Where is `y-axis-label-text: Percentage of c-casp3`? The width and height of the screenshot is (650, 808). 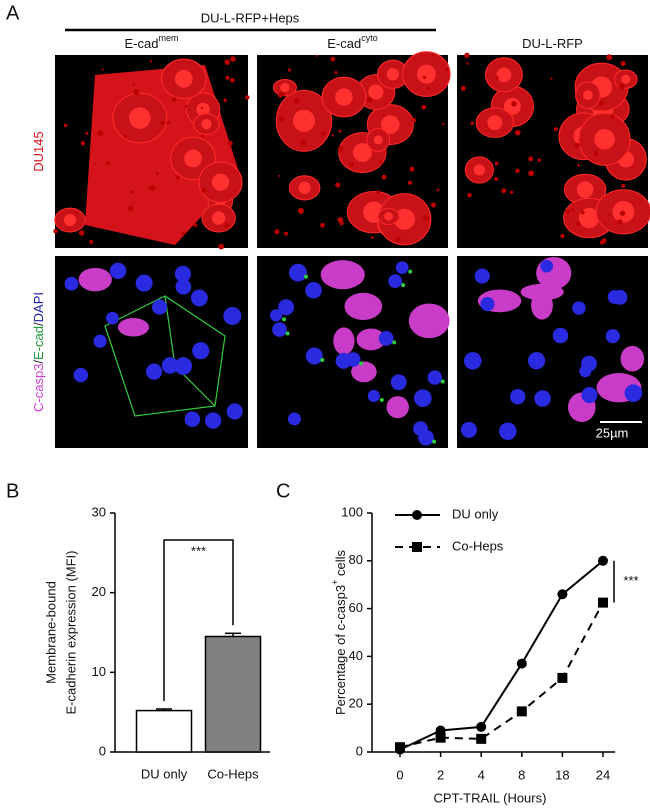 y-axis-label-text: Percentage of c-casp3 is located at coordinates (340, 650).